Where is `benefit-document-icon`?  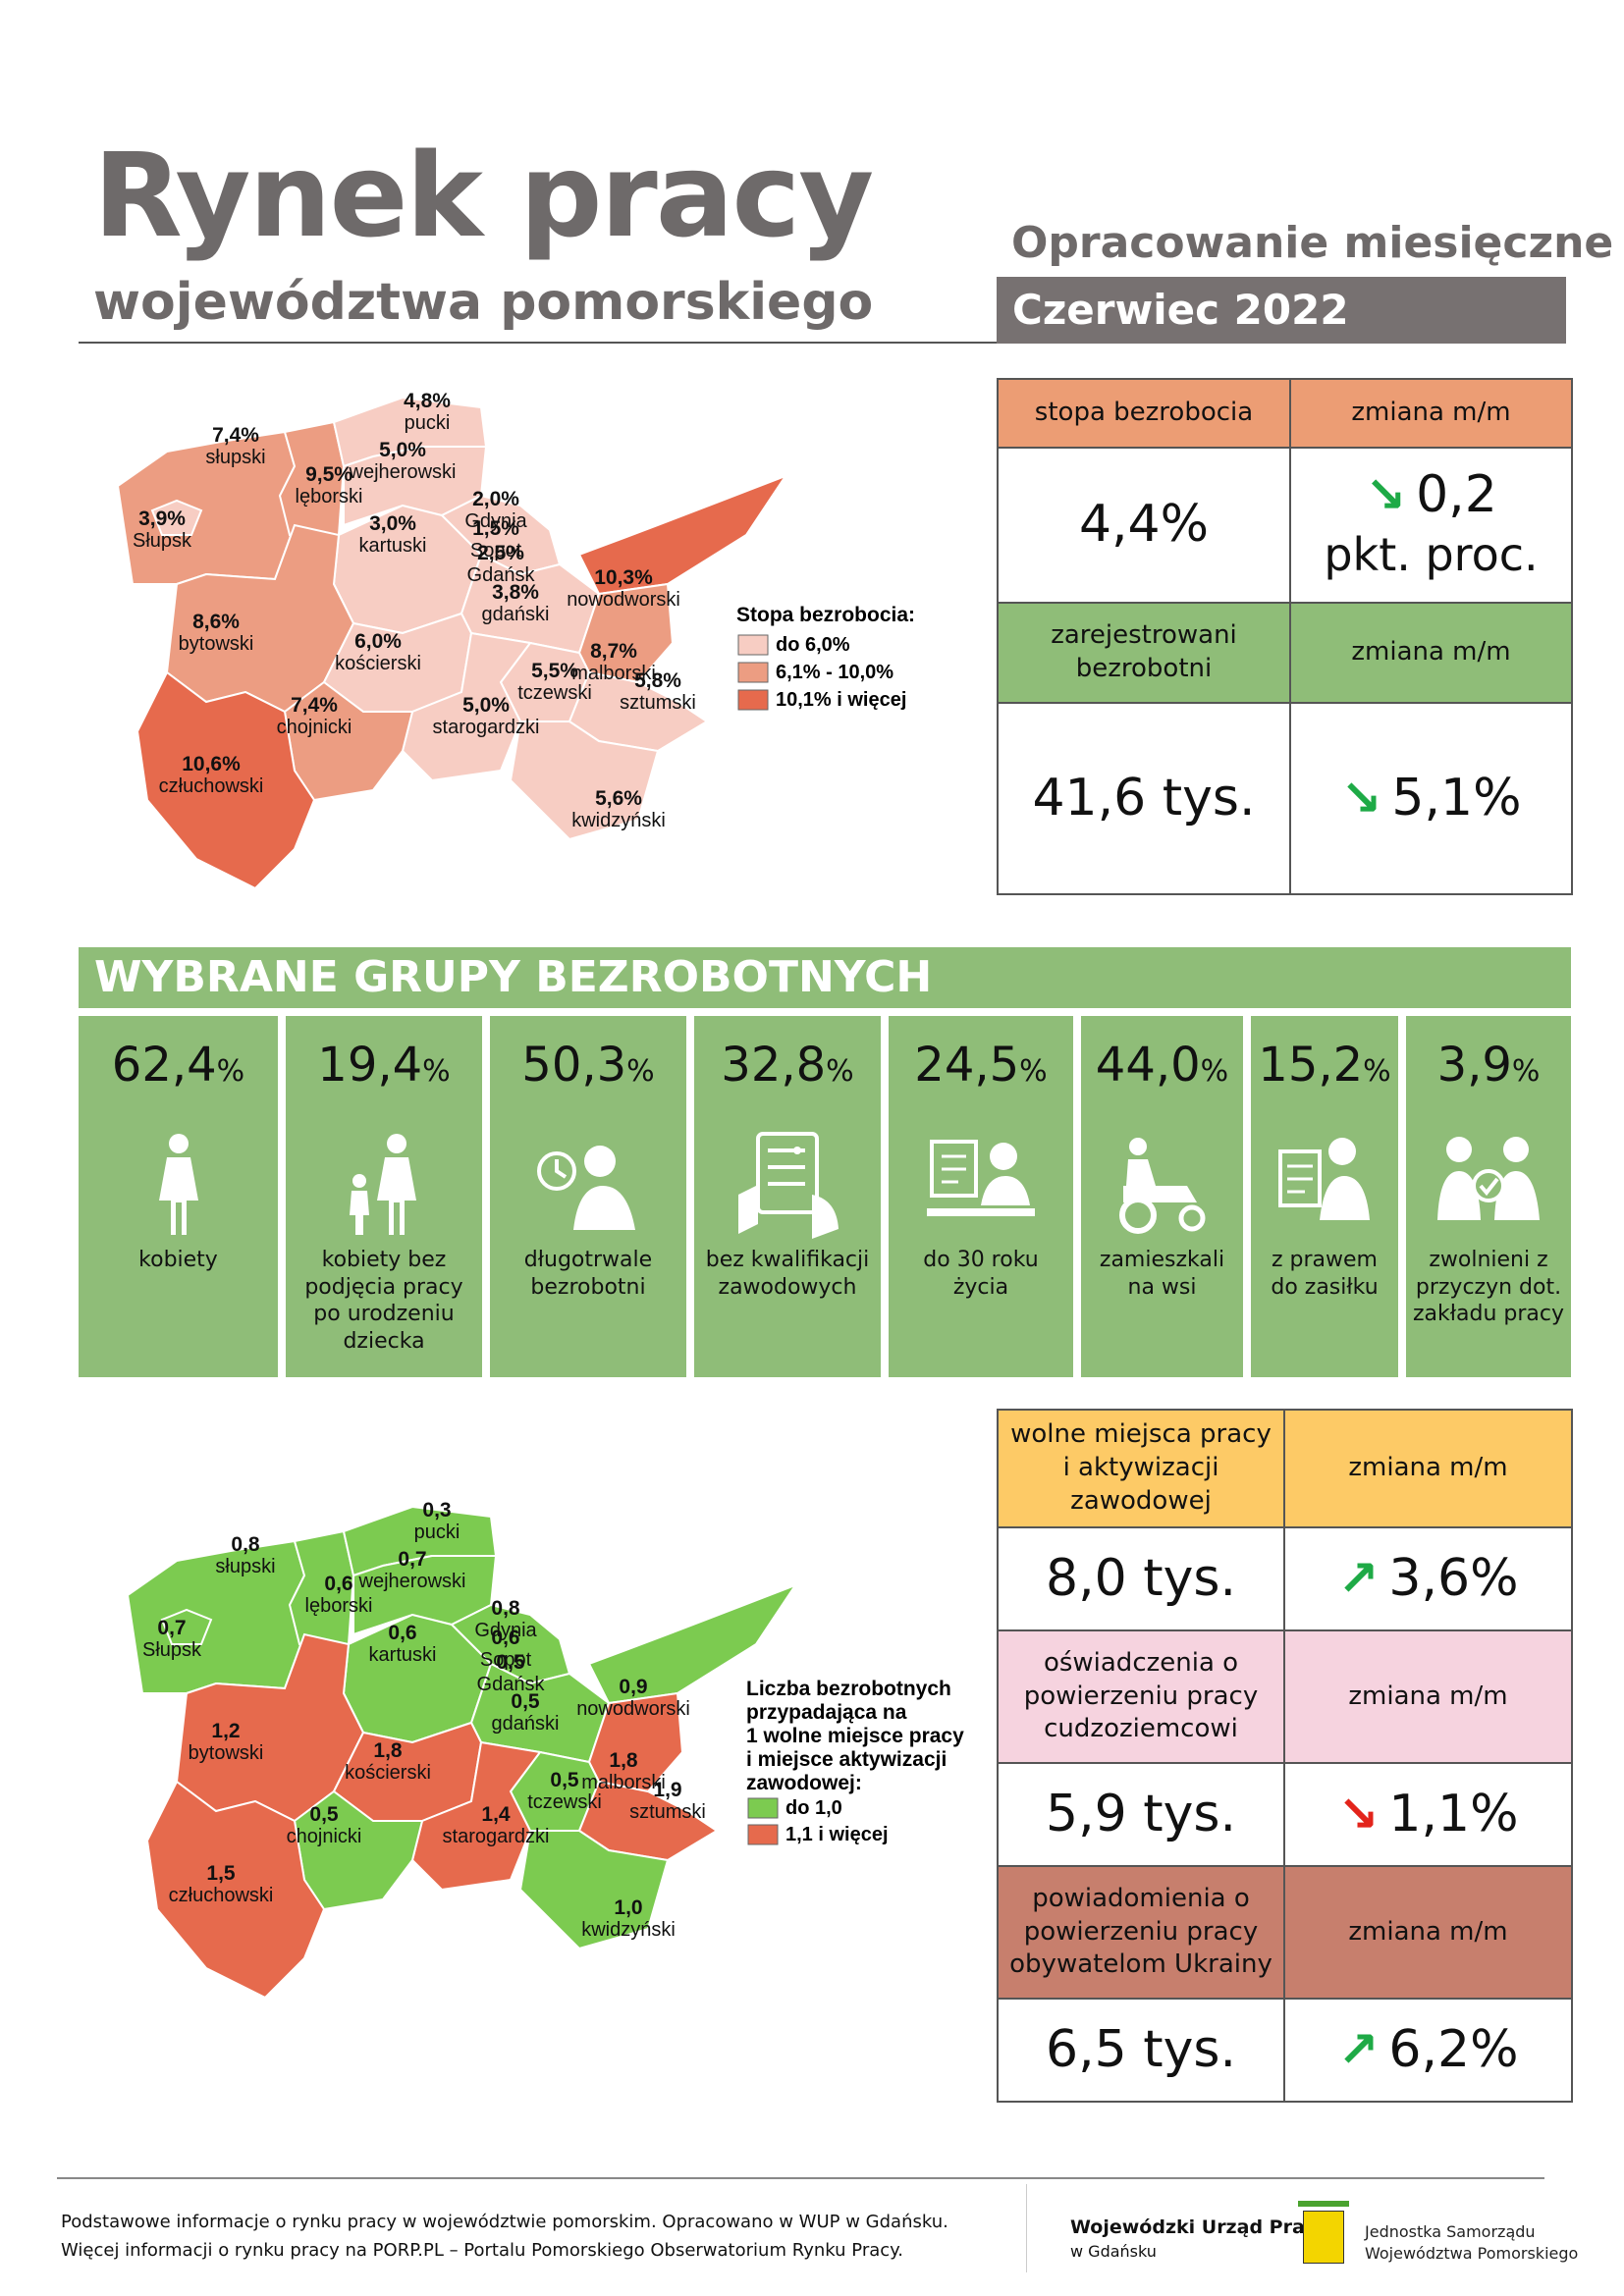
benefit-document-icon is located at coordinates (1324, 1190).